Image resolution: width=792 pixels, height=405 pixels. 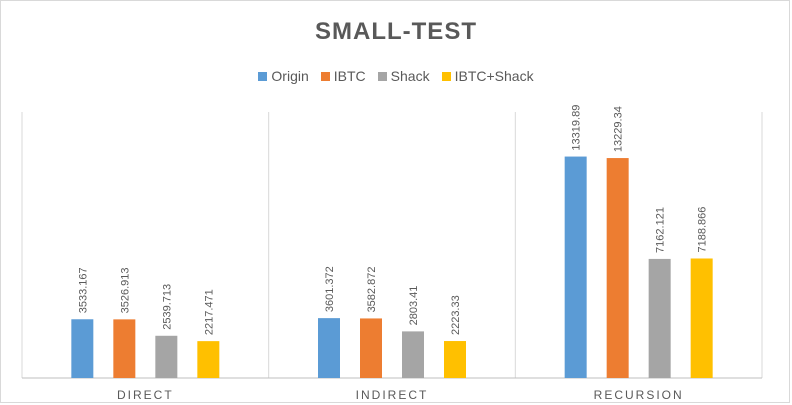 What do you see at coordinates (330, 289) in the screenshot?
I see `data-label: 3601.372` at bounding box center [330, 289].